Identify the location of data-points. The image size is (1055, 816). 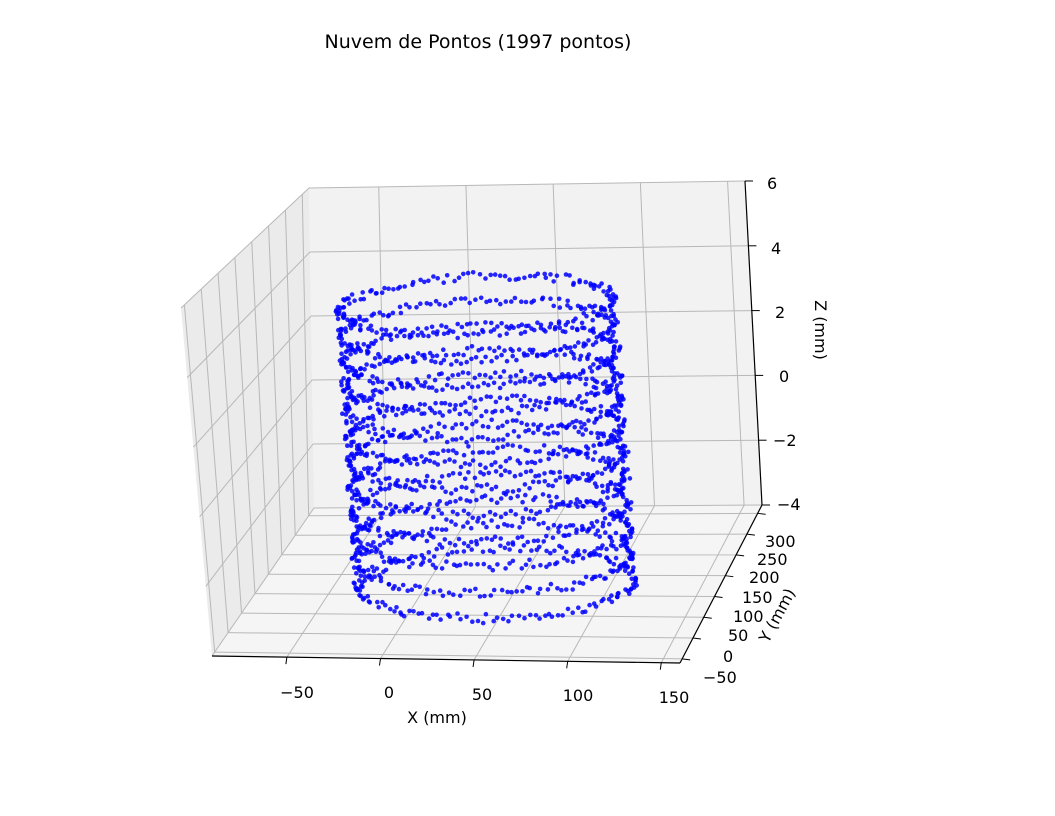
(486, 448).